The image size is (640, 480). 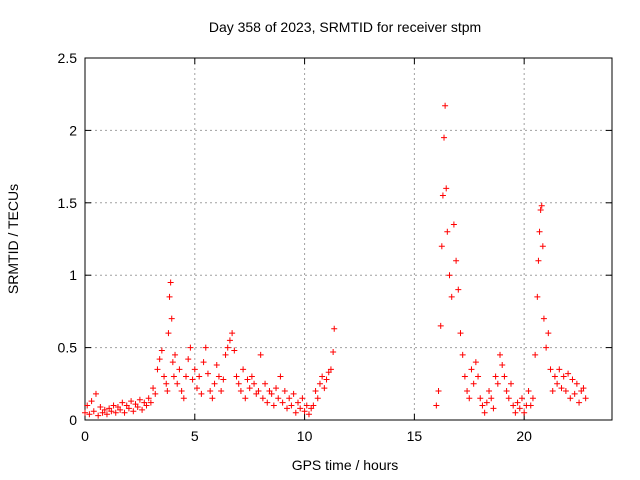 I want to click on y-tick-label: 2, so click(x=73, y=130).